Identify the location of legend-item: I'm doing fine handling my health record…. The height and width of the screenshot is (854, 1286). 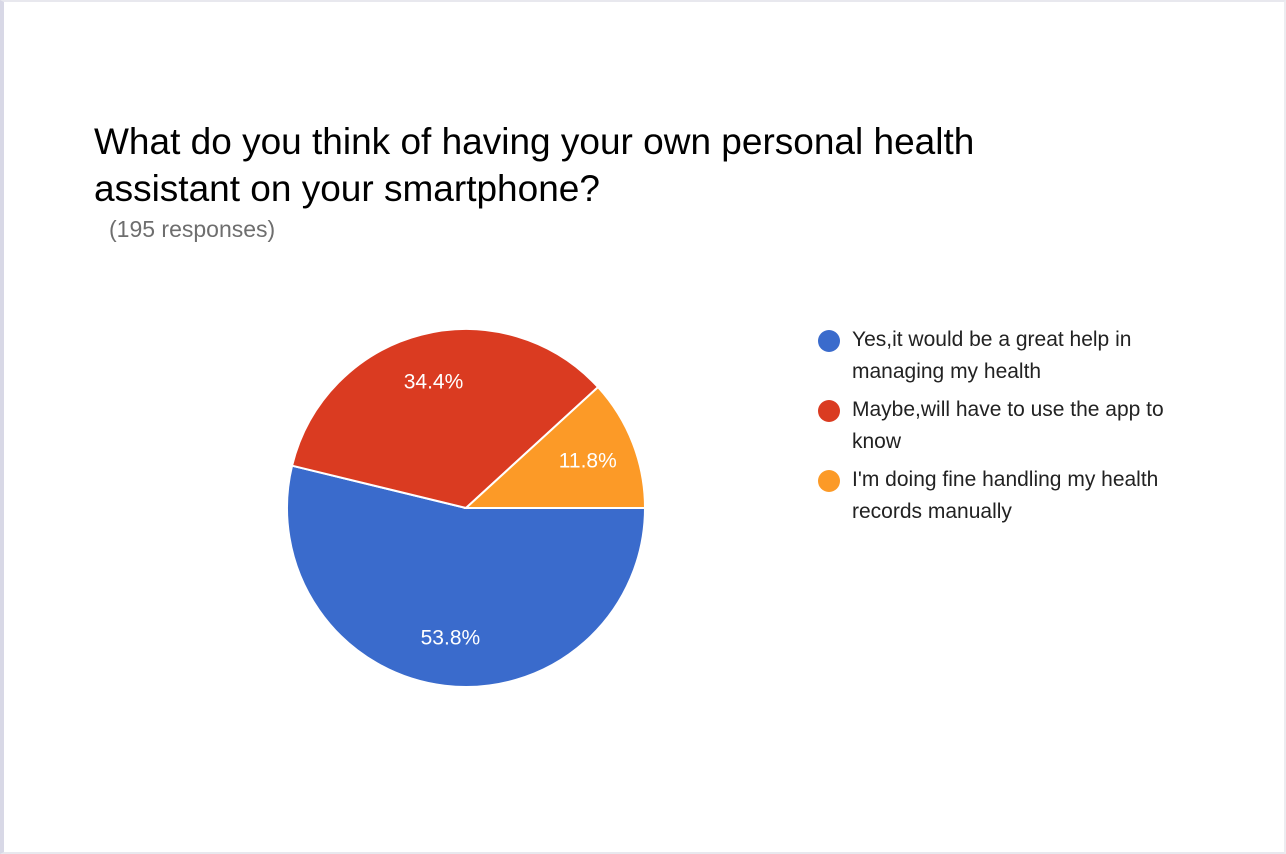
(998, 496).